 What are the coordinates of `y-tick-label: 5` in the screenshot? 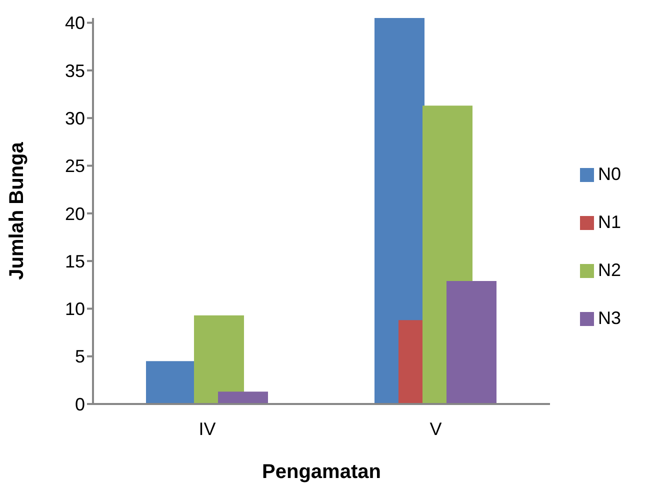 It's located at (79, 356).